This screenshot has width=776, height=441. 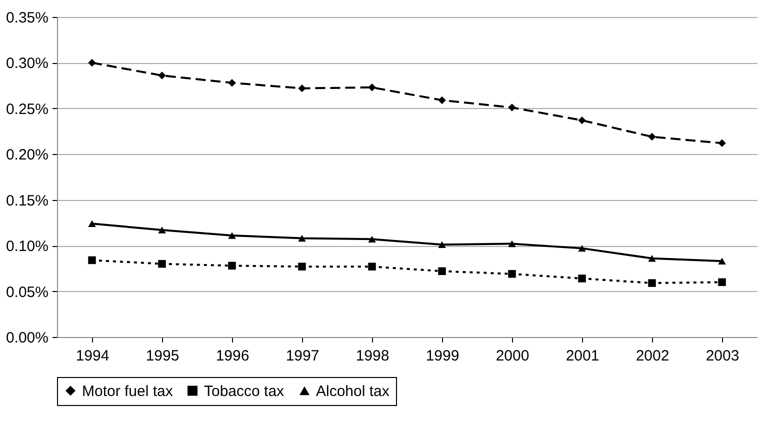 What do you see at coordinates (27, 292) in the screenshot?
I see `y-tick-label: 0.05%` at bounding box center [27, 292].